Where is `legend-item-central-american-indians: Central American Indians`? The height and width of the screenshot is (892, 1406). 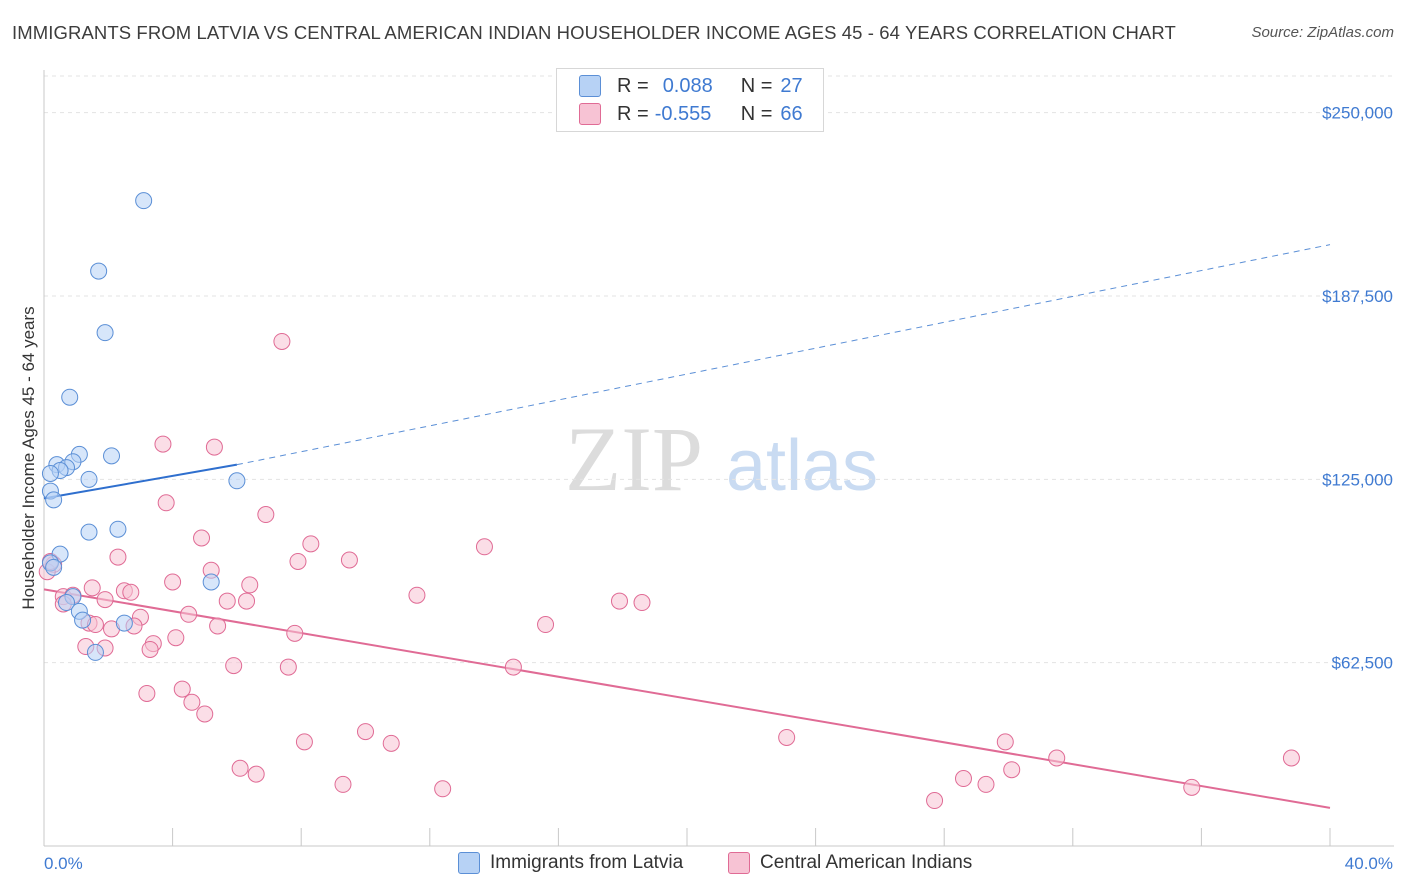 legend-item-central-american-indians: Central American Indians is located at coordinates (850, 863).